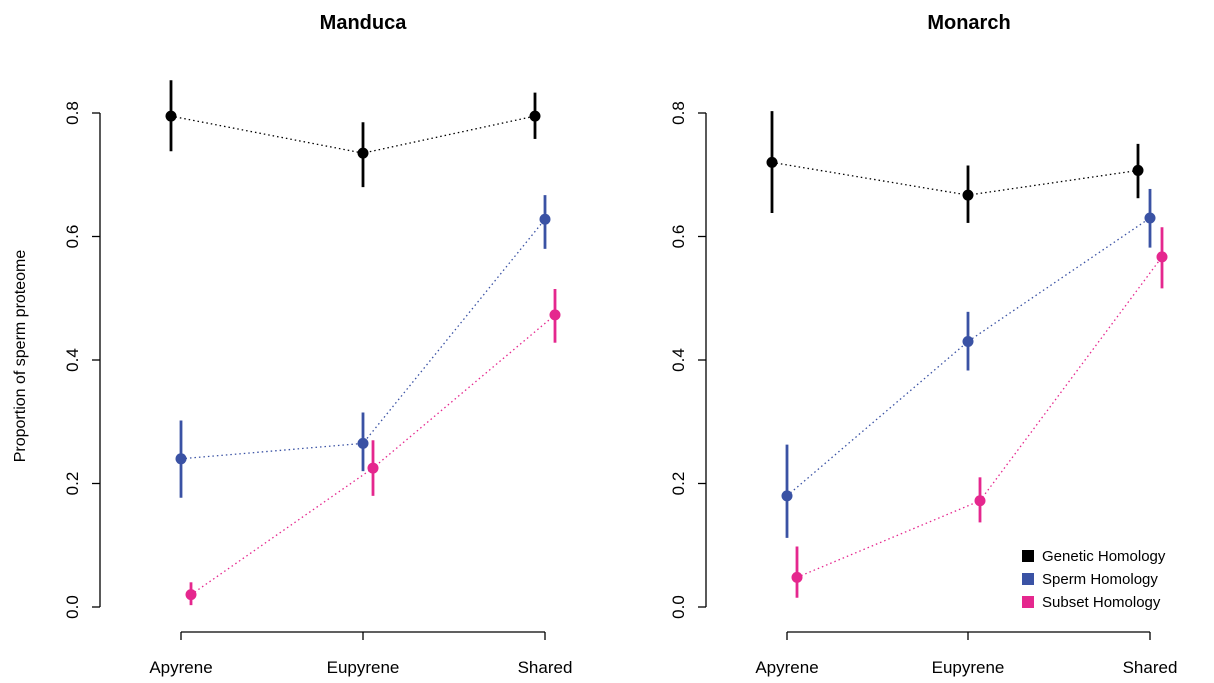 The height and width of the screenshot is (683, 1214). What do you see at coordinates (364, 23) in the screenshot?
I see `chart-title: Manduca` at bounding box center [364, 23].